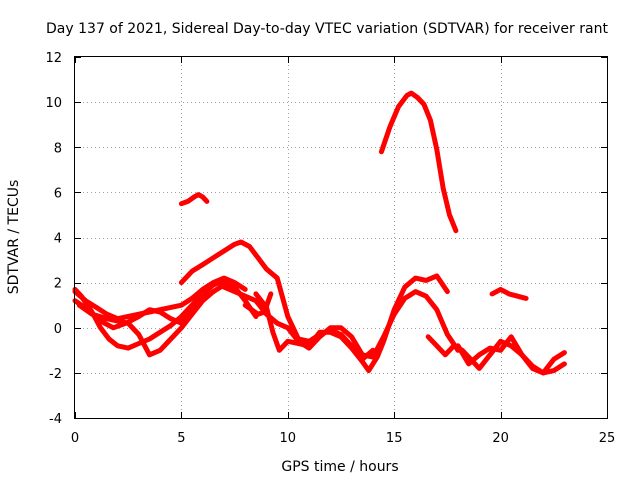  Describe the element at coordinates (607, 438) in the screenshot. I see `x-tick-label: 25` at that location.